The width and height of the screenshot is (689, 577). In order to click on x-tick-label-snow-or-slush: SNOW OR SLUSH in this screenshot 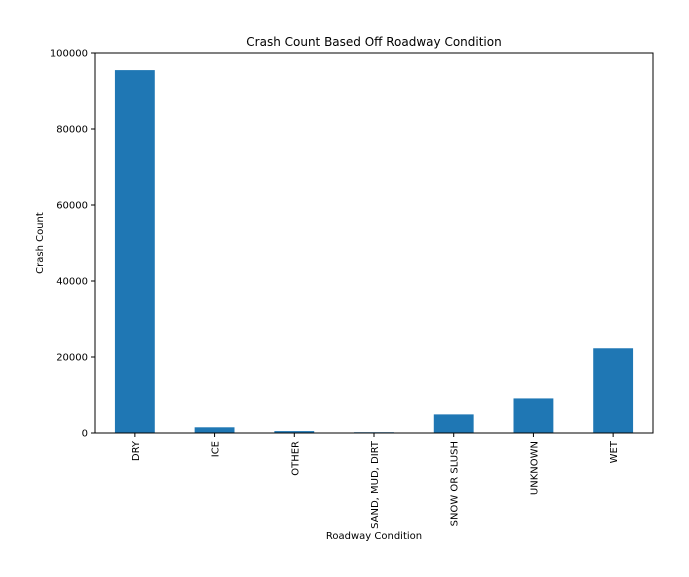, I will do `click(455, 483)`.